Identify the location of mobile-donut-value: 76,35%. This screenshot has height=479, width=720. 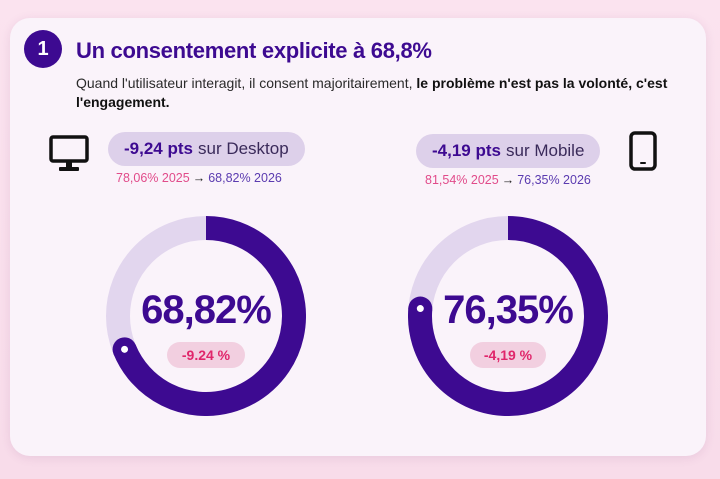
(508, 310).